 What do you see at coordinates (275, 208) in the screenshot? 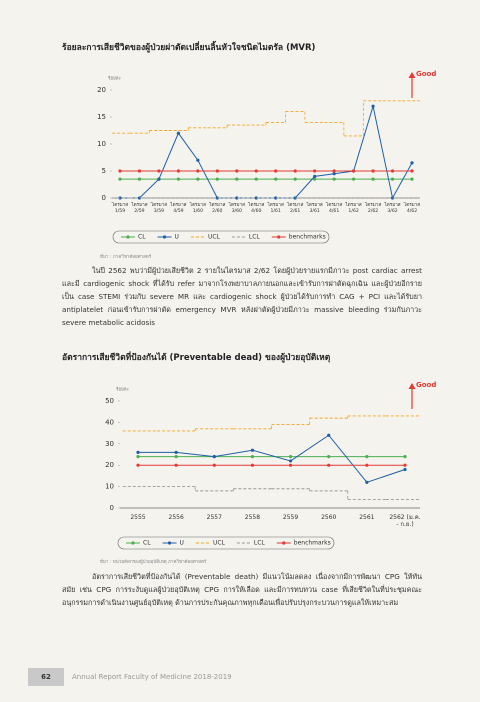
I see `x-tick-label: ไตรมาส 1/61` at bounding box center [275, 208].